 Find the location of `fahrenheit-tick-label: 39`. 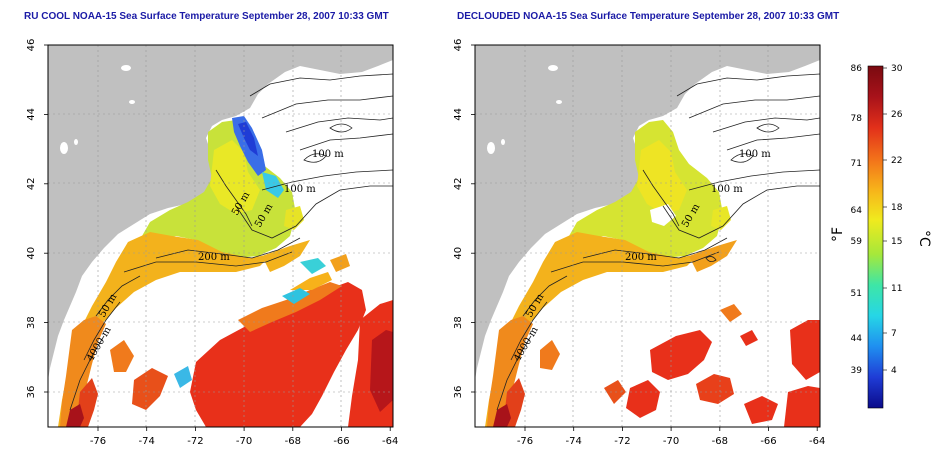

fahrenheit-tick-label: 39 is located at coordinates (857, 371).